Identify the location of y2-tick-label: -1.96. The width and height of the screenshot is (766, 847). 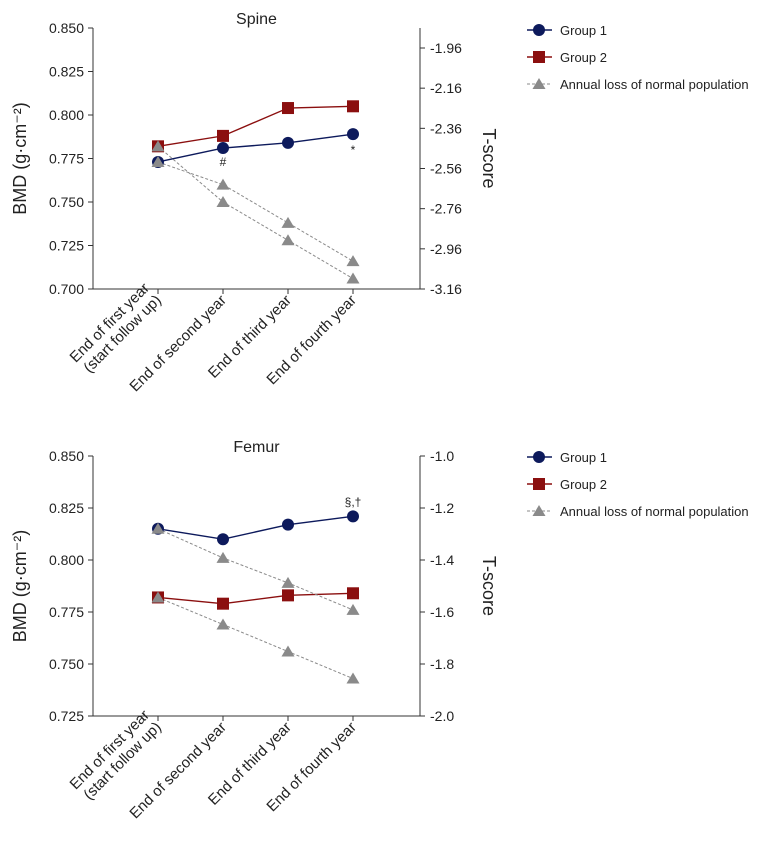
(446, 48).